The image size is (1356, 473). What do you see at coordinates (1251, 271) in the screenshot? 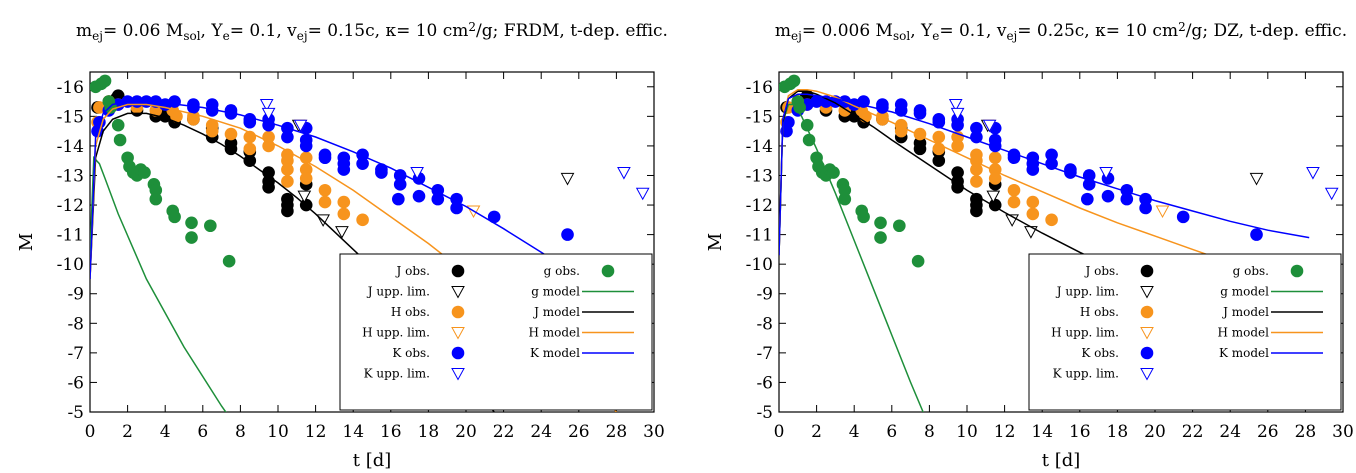
I see `legend-label: g obs.` at bounding box center [1251, 271].